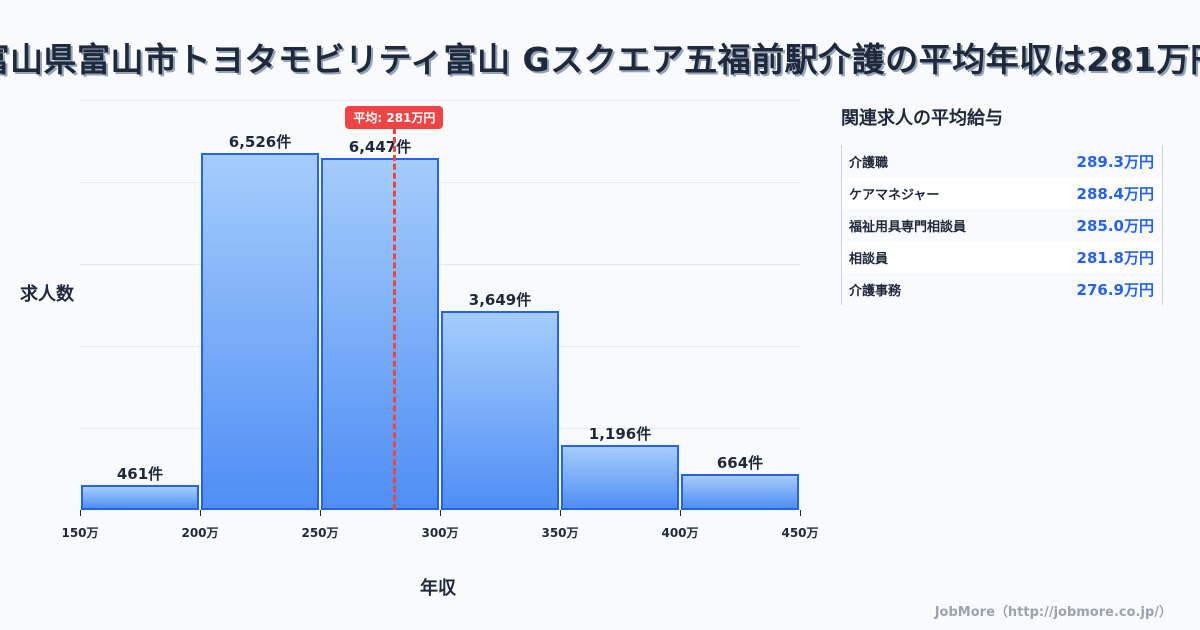 This screenshot has height=630, width=1200. What do you see at coordinates (440, 533) in the screenshot?
I see `x-tick-label: 300万` at bounding box center [440, 533].